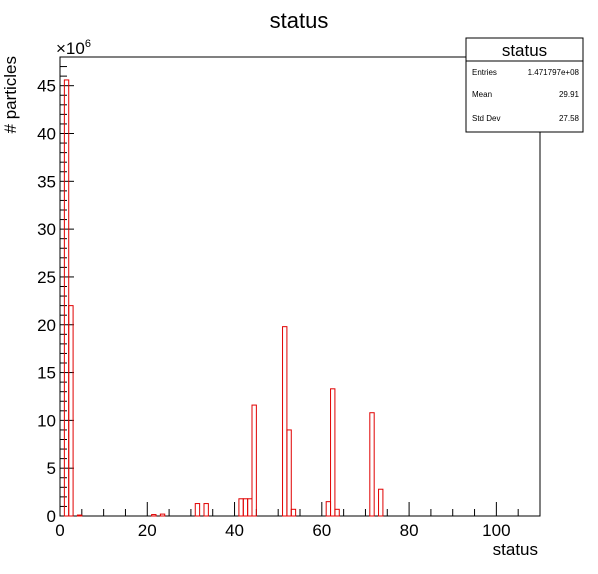 The width and height of the screenshot is (598, 574). What do you see at coordinates (569, 118) in the screenshot?
I see `stats-stddev-value: 27.58` at bounding box center [569, 118].